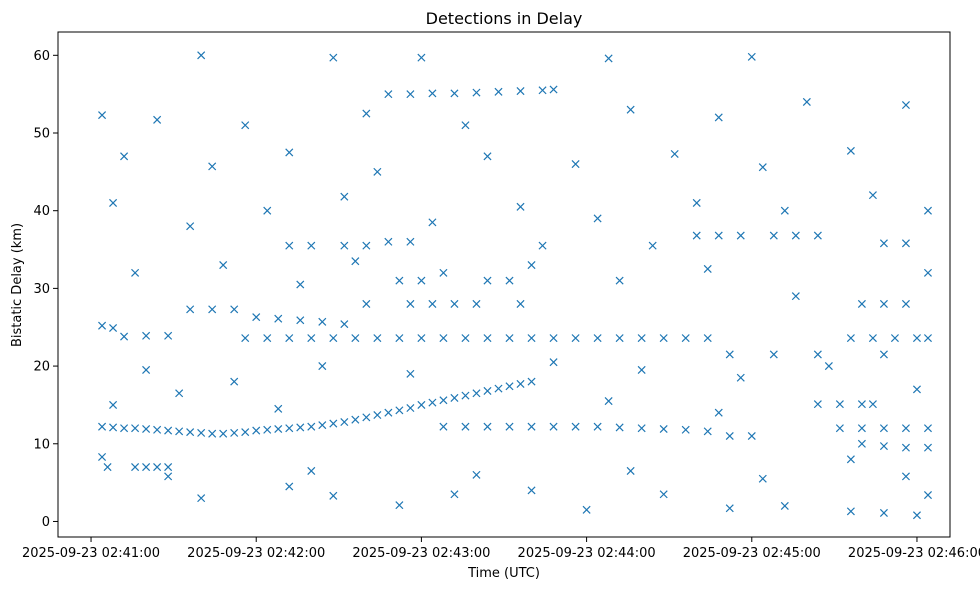 This screenshot has height=590, width=980. Describe the element at coordinates (91, 553) in the screenshot. I see `x-tick-label: 2025-09-23 02:41:00` at that location.